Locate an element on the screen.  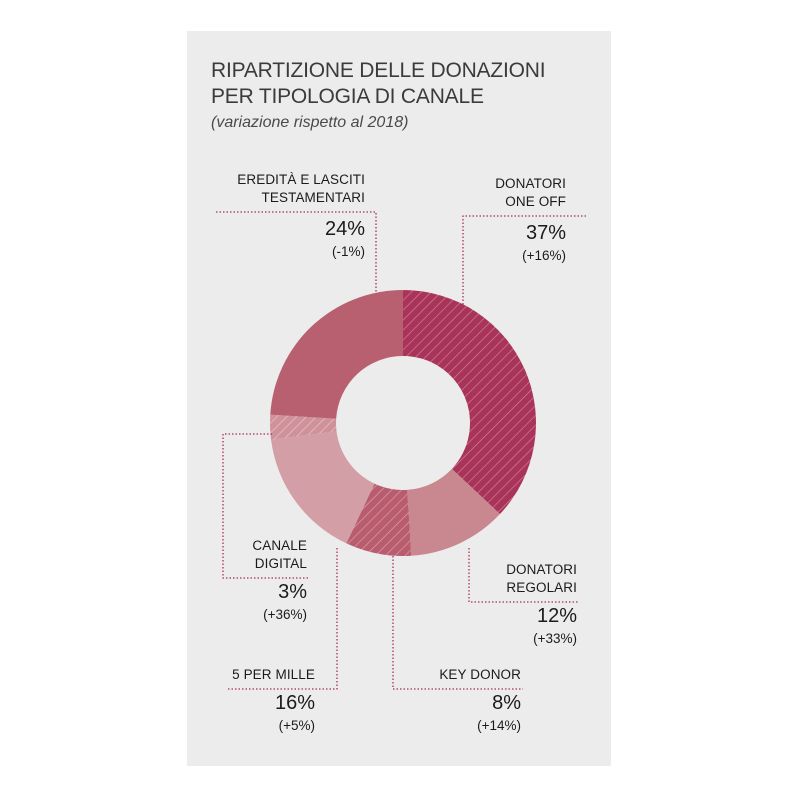
donut-segment-donatori-one-off is located at coordinates (469, 402).